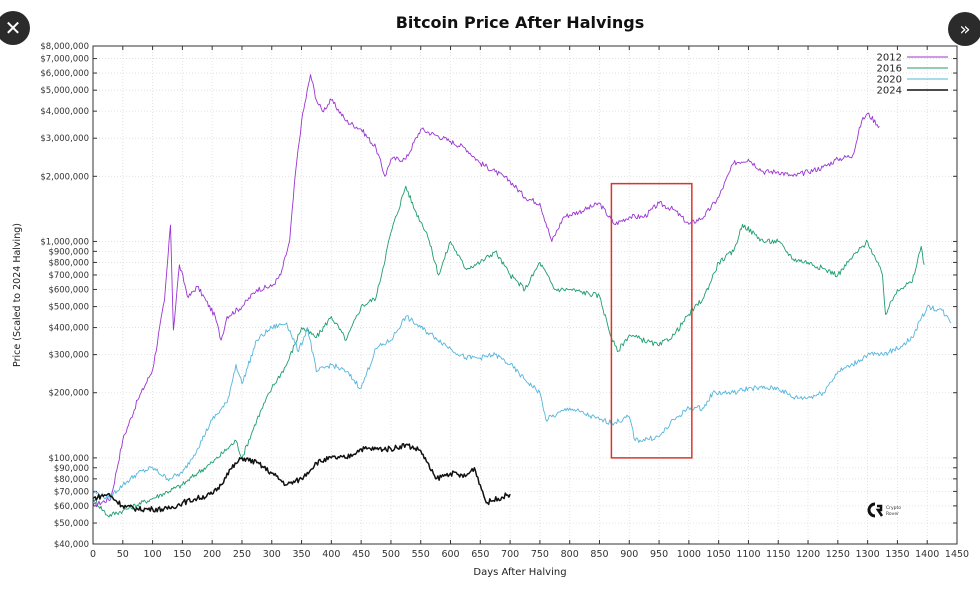  Describe the element at coordinates (64, 60) in the screenshot. I see `y-tick-label: $7,000,000` at that location.